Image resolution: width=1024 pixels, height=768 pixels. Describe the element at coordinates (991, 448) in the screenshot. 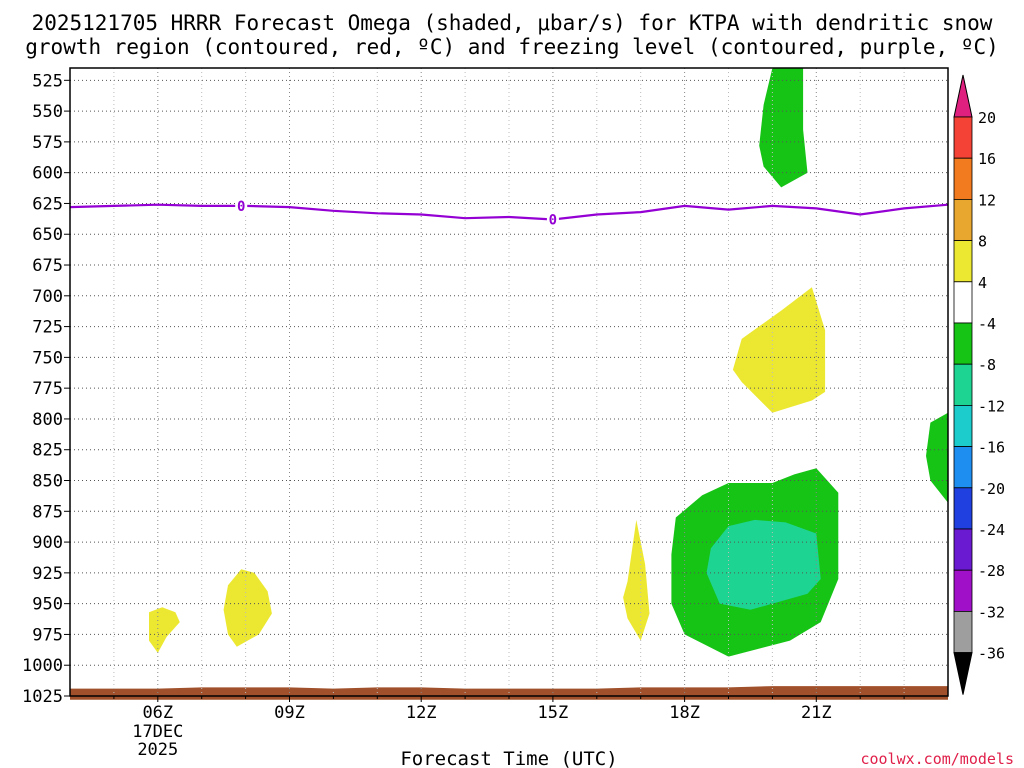

I see `colorbar-tick-label: -16` at that location.